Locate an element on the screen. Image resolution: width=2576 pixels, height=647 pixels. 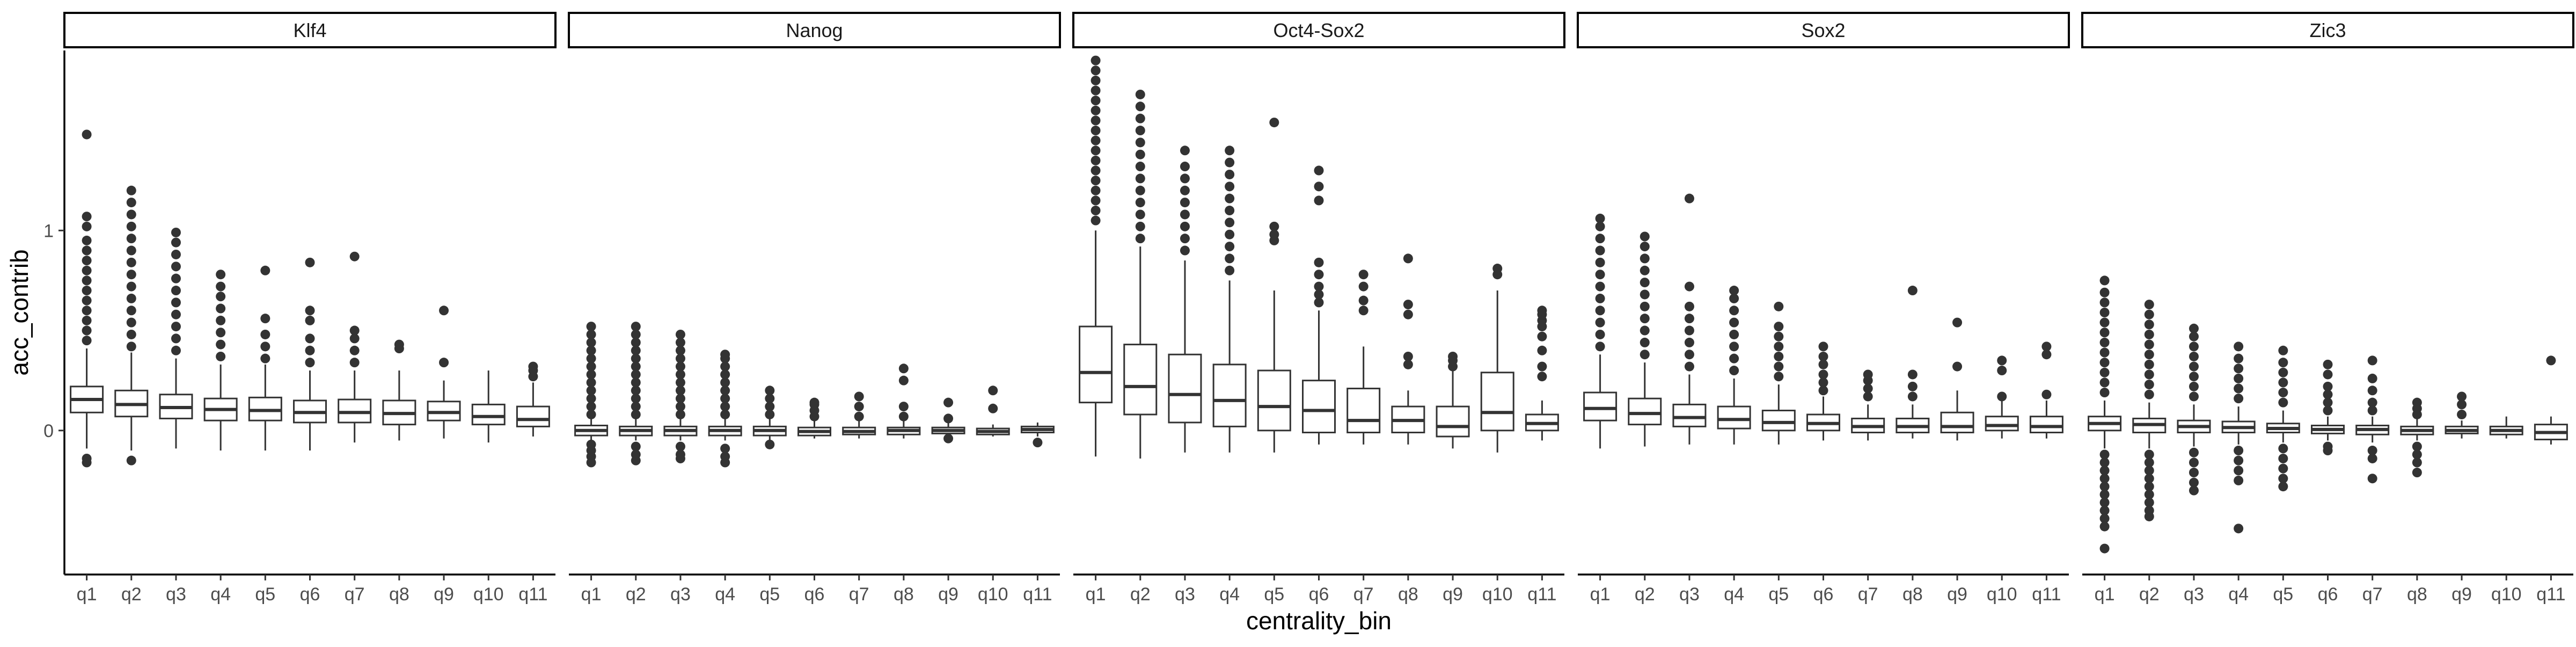
facet-strip is located at coordinates (1318, 30).